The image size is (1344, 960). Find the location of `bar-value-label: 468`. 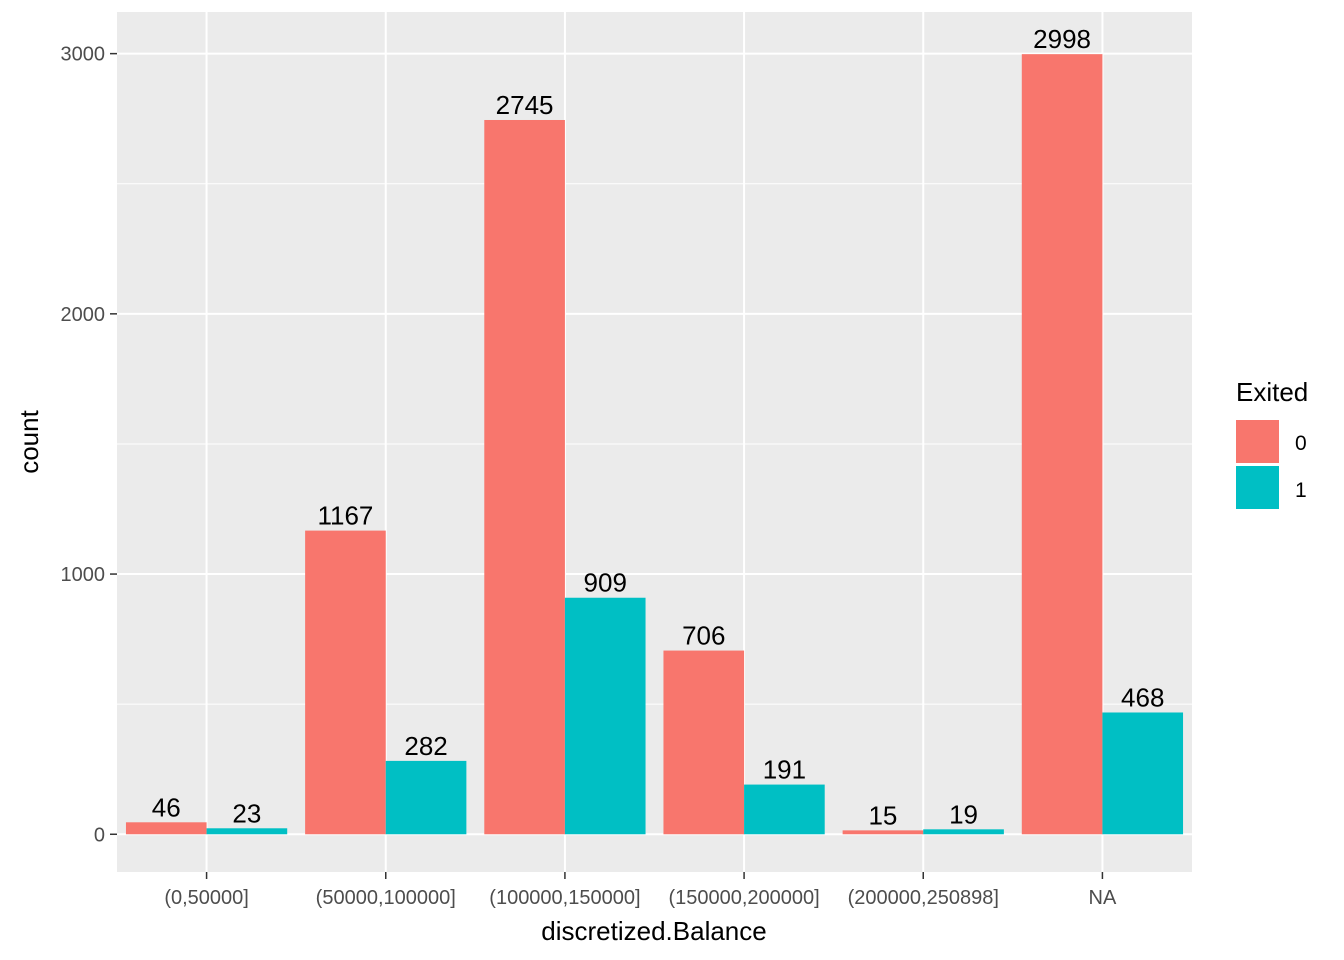

bar-value-label: 468 is located at coordinates (1142, 697).